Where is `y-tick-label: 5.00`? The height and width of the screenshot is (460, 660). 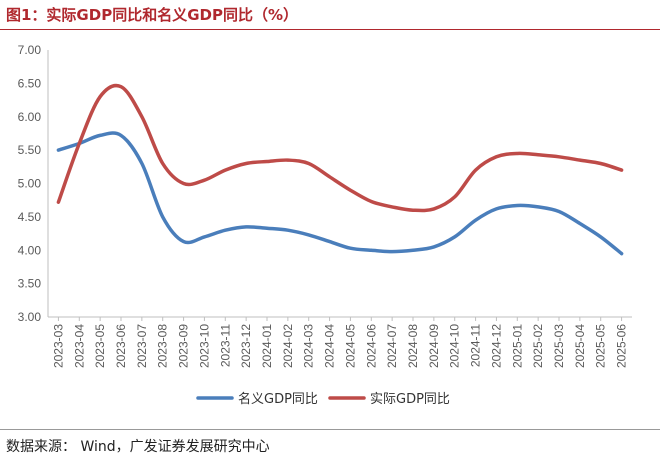 y-tick-label: 5.00 is located at coordinates (30, 184).